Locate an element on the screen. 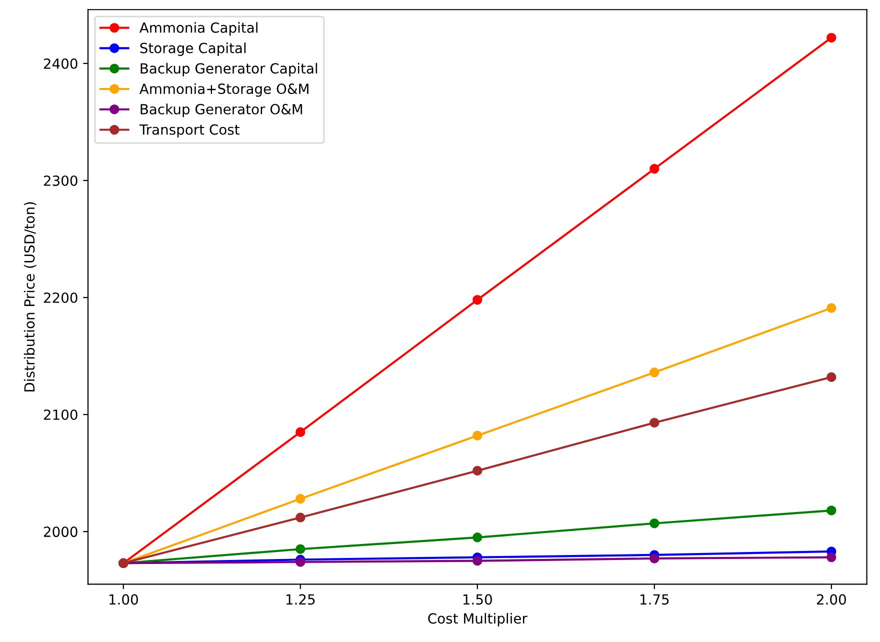 Image resolution: width=880 pixels, height=642 pixels. legend-label: Transport Cost is located at coordinates (189, 131).